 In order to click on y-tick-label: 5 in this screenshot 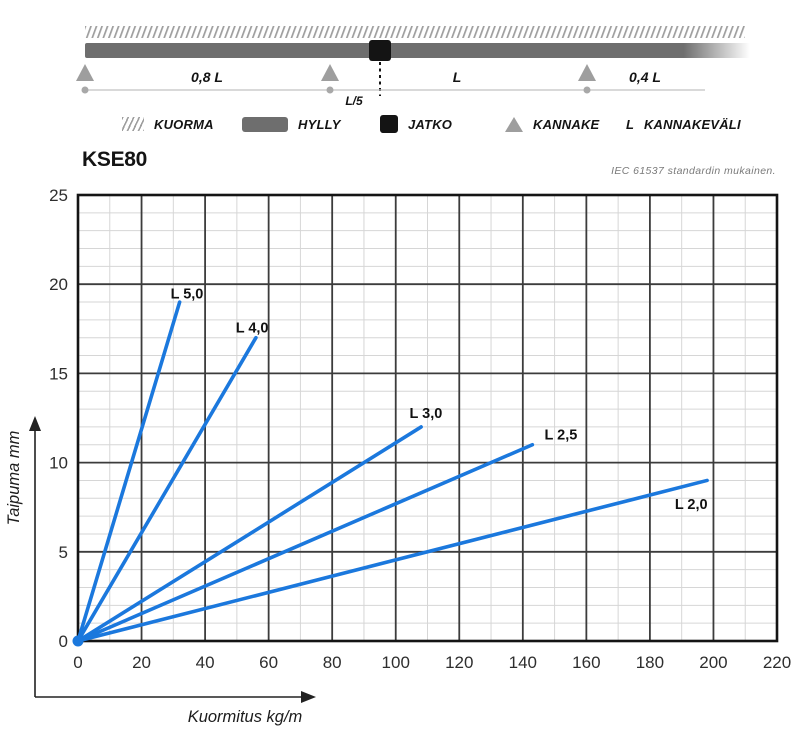, I will do `click(63, 552)`.